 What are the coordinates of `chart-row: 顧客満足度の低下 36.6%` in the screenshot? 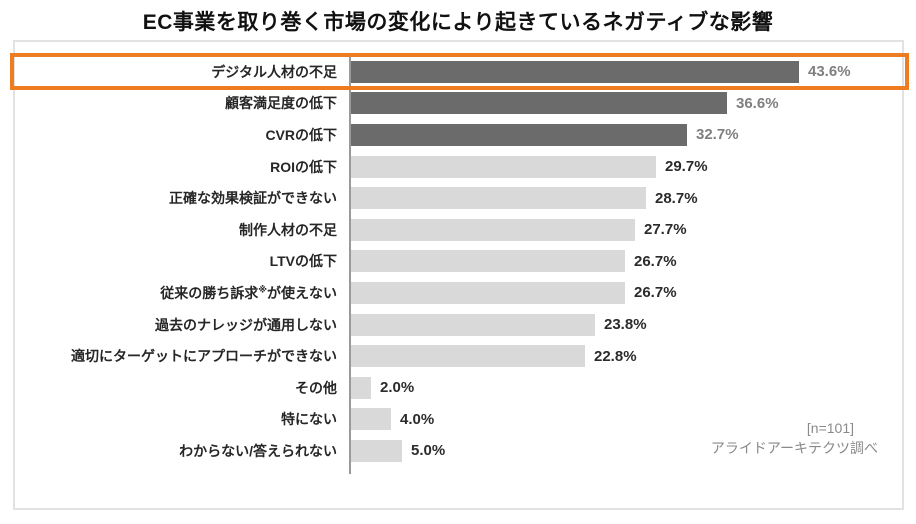 It's located at (456, 104).